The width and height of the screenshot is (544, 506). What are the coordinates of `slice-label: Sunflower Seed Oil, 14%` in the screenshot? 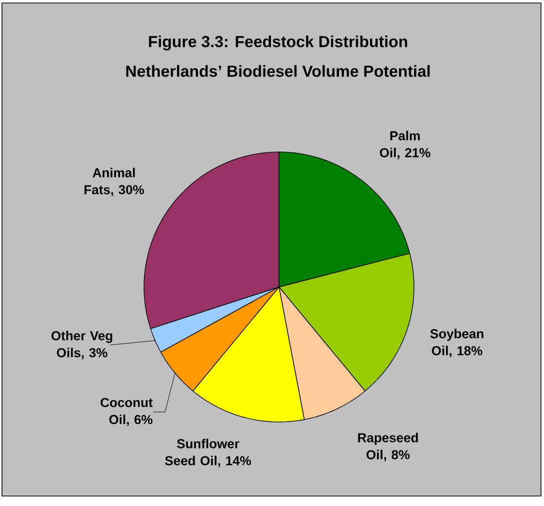 It's located at (208, 453).